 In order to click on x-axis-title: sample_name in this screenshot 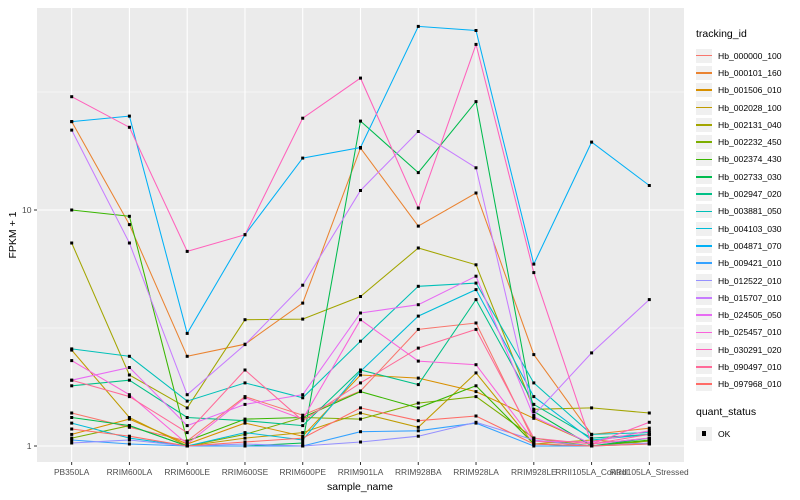, I will do `click(360, 487)`.